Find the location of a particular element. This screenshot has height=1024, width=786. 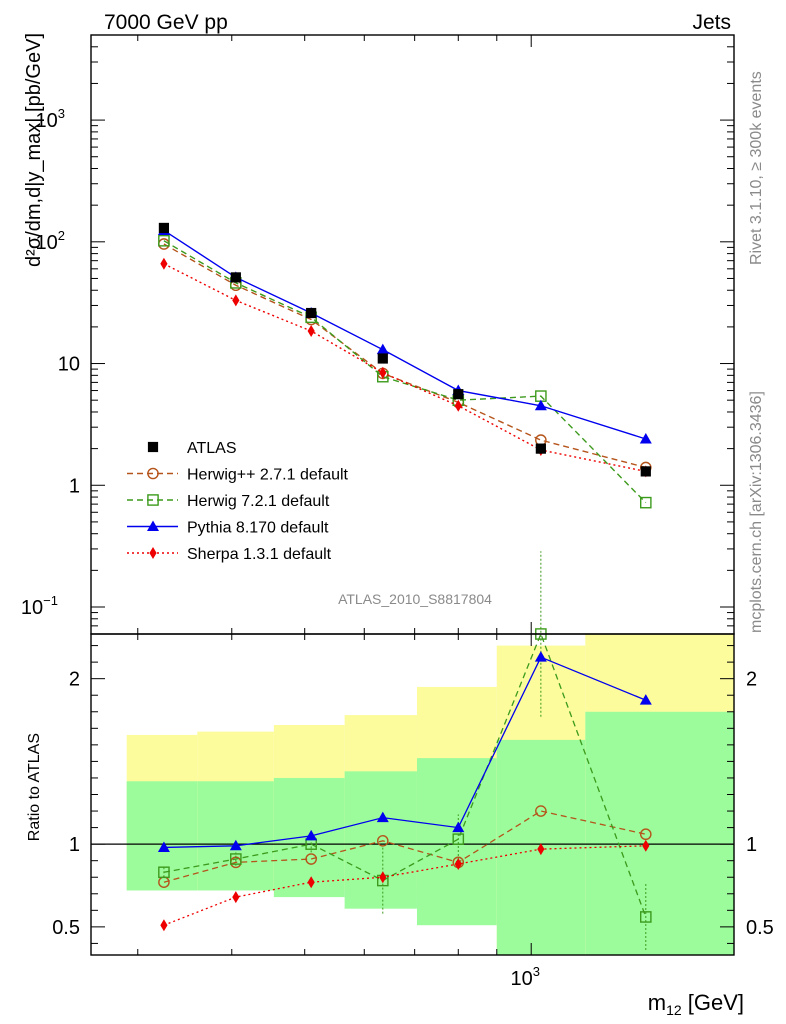

header-left-label: 7000 GeV pp is located at coordinates (166, 22).